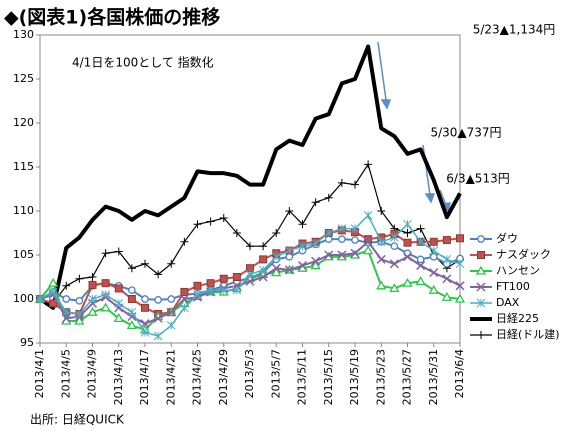 This screenshot has width=580, height=431. What do you see at coordinates (23, 254) in the screenshot?
I see `y-tick-label: 105` at bounding box center [23, 254].